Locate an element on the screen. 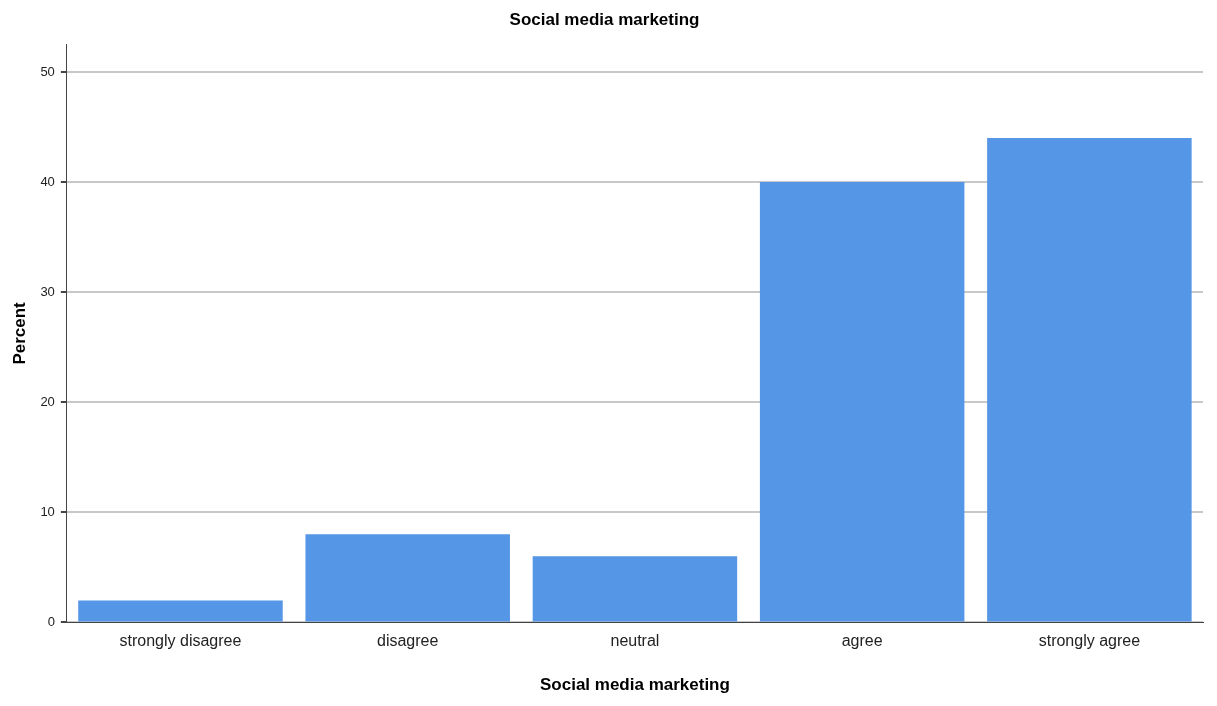  x-tick-label: strongly agree is located at coordinates (1089, 641).